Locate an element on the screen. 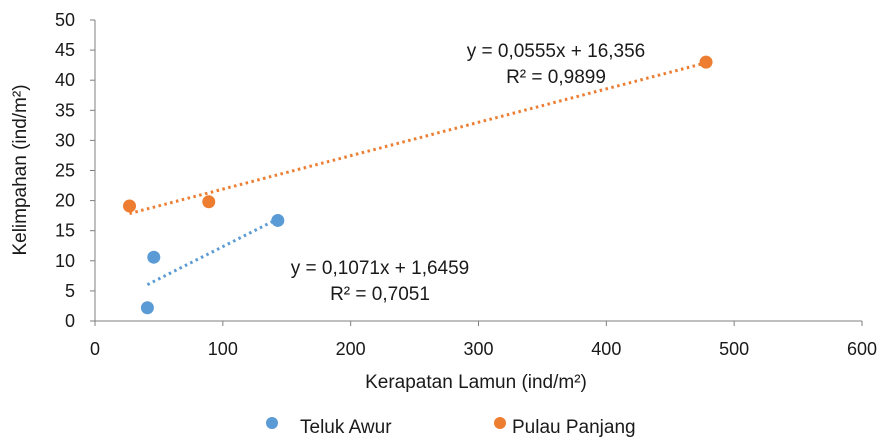  y-axis: 0 5 10 15 20 25 30 35 40 45 50 is located at coordinates (75, 170).